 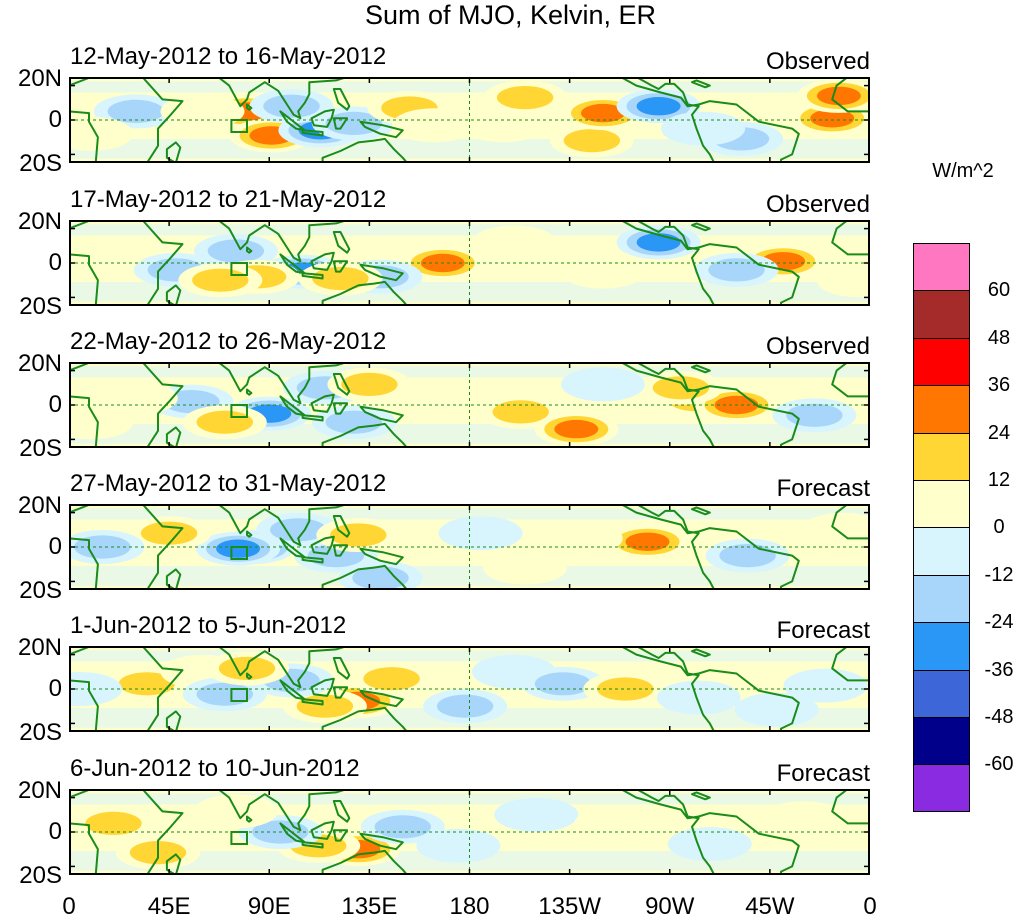 I want to click on x-tick-label: 90E, so click(x=269, y=906).